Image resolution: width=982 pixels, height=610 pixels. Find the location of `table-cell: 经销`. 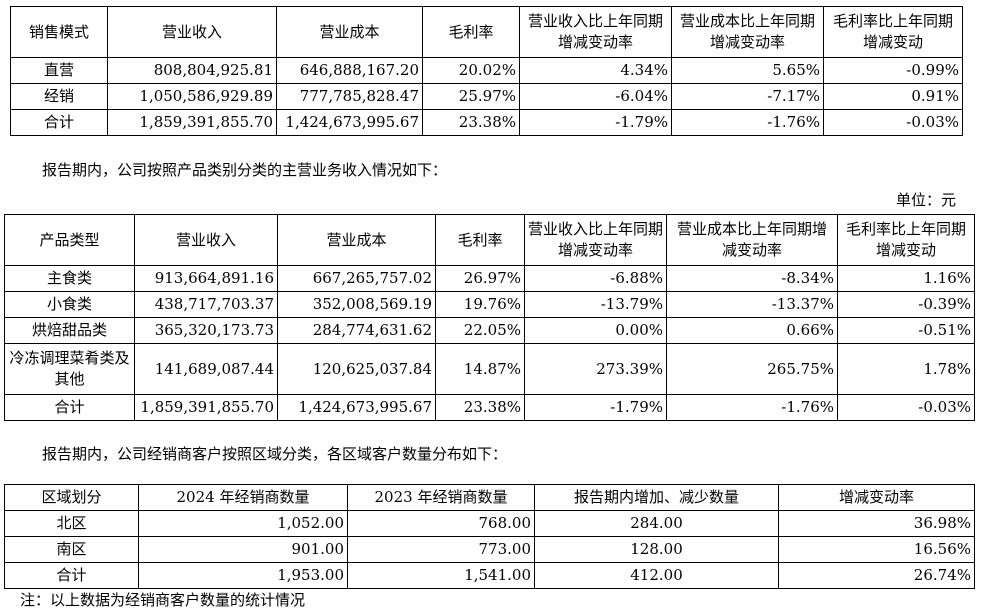

table-cell: 经销 is located at coordinates (59, 96).